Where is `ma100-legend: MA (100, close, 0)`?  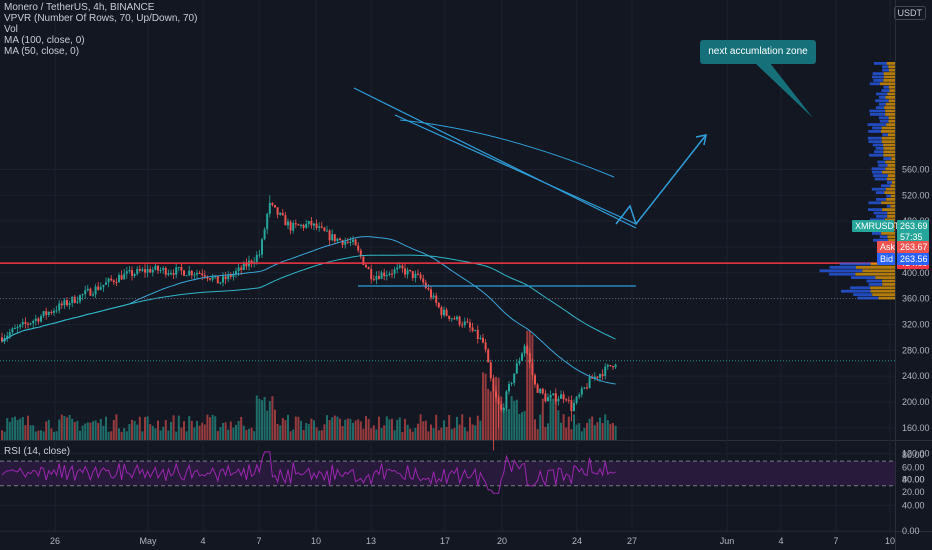 ma100-legend: MA (100, close, 0) is located at coordinates (44, 40).